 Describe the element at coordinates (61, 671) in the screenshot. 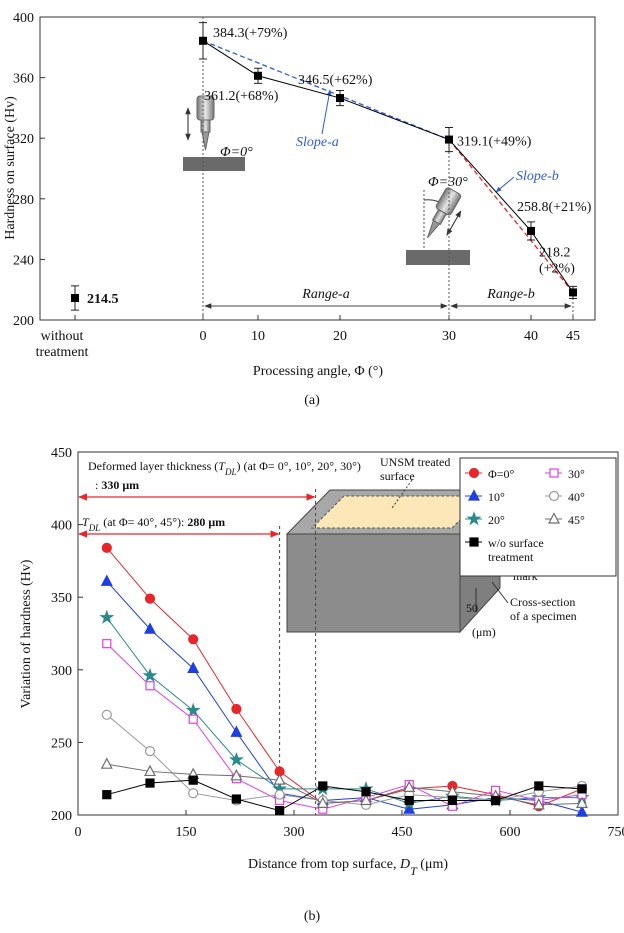

I see `y-tick-label: 300` at that location.